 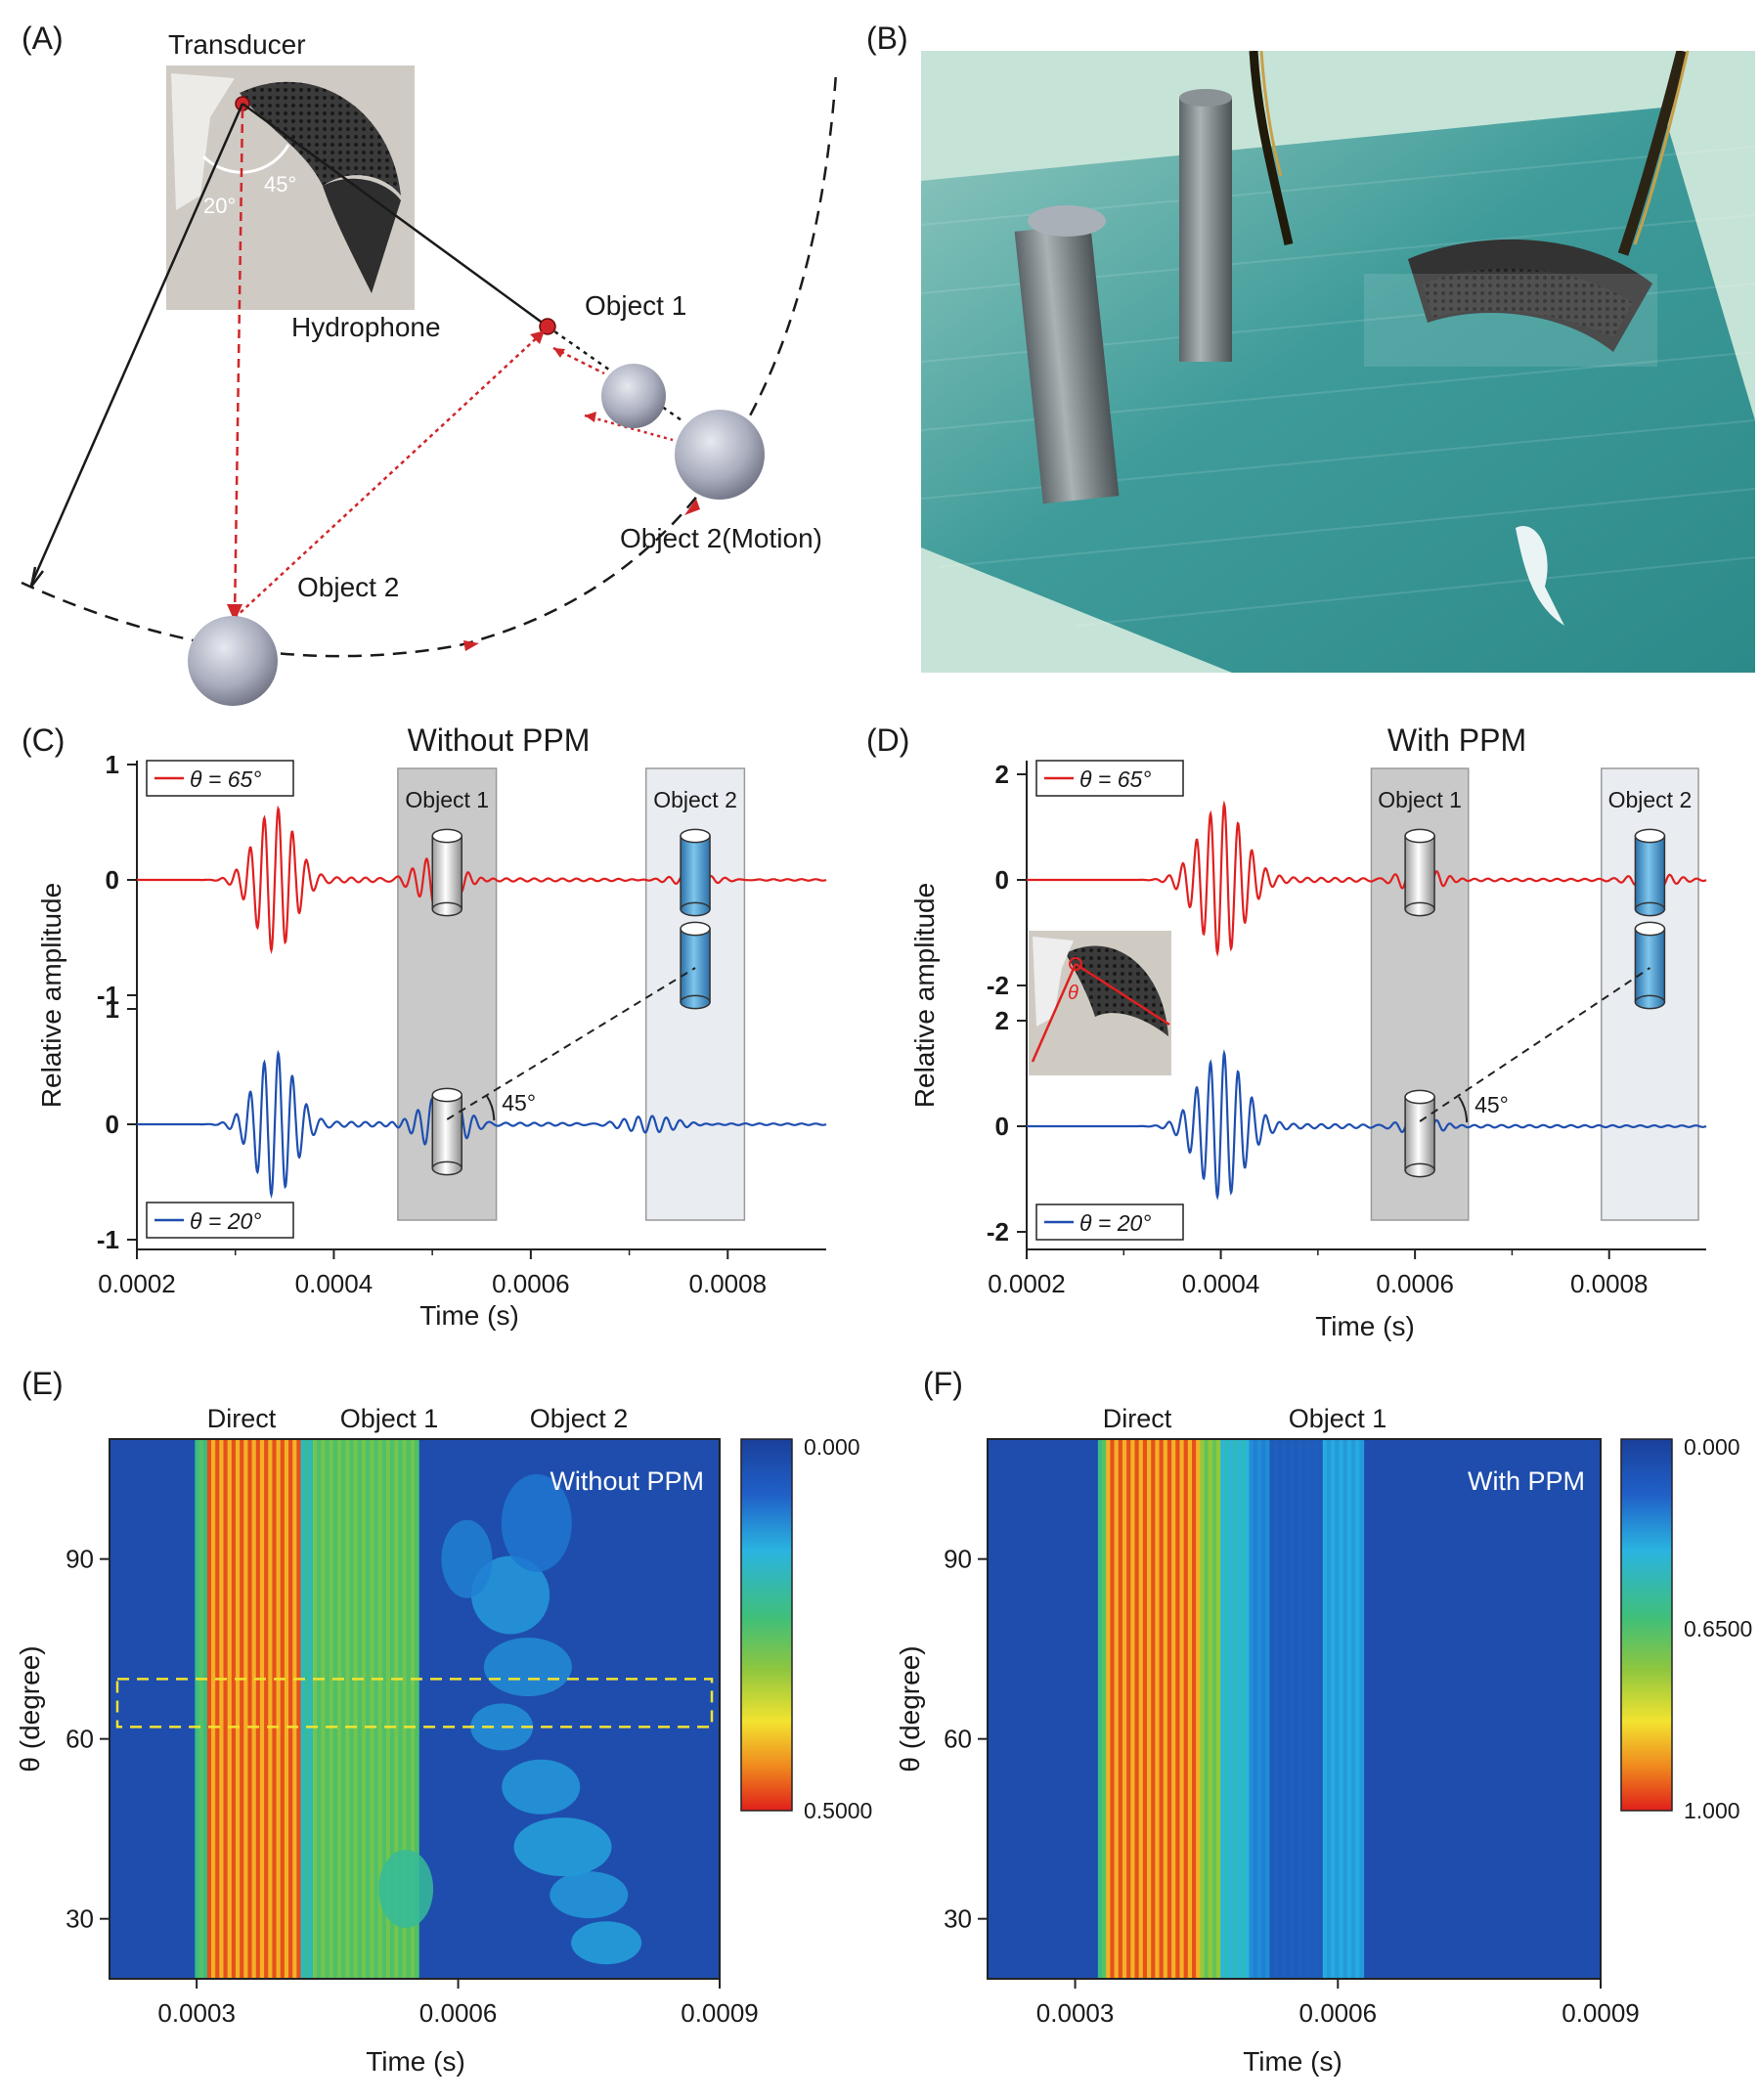 What do you see at coordinates (1115, 1223) in the screenshot?
I see `chart-d-legend-label: θ = 20°` at bounding box center [1115, 1223].